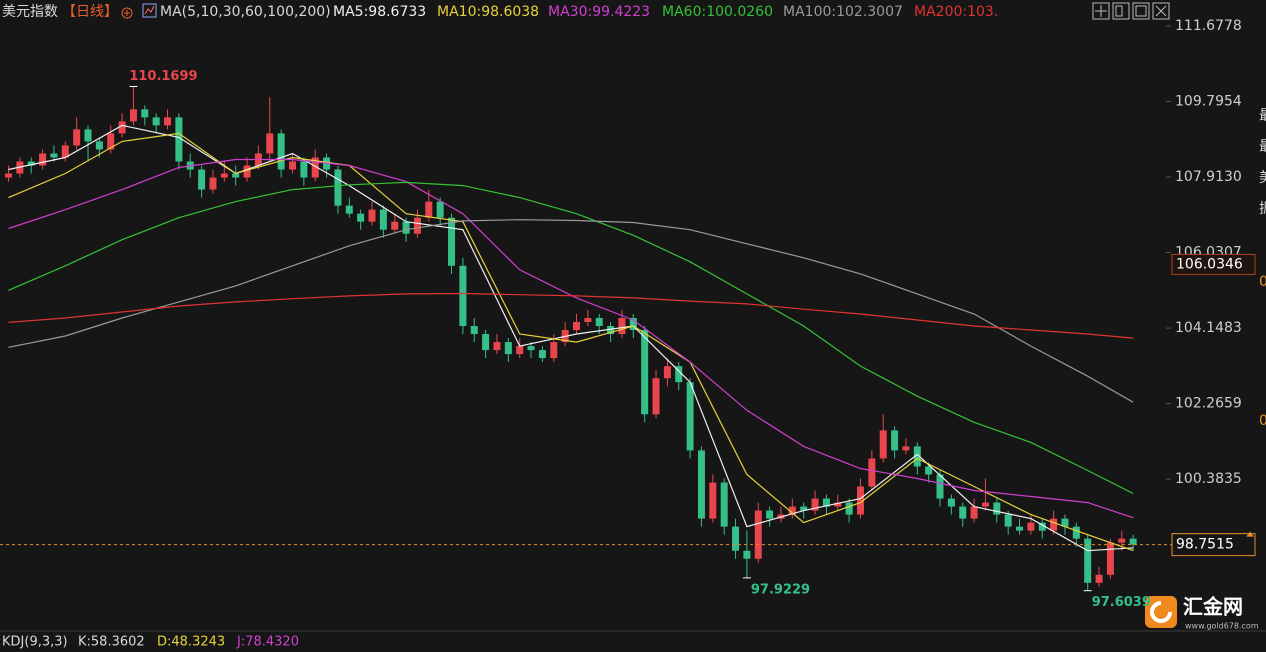  Describe the element at coordinates (191, 642) in the screenshot. I see `kdj-d: D:48.3243` at that location.